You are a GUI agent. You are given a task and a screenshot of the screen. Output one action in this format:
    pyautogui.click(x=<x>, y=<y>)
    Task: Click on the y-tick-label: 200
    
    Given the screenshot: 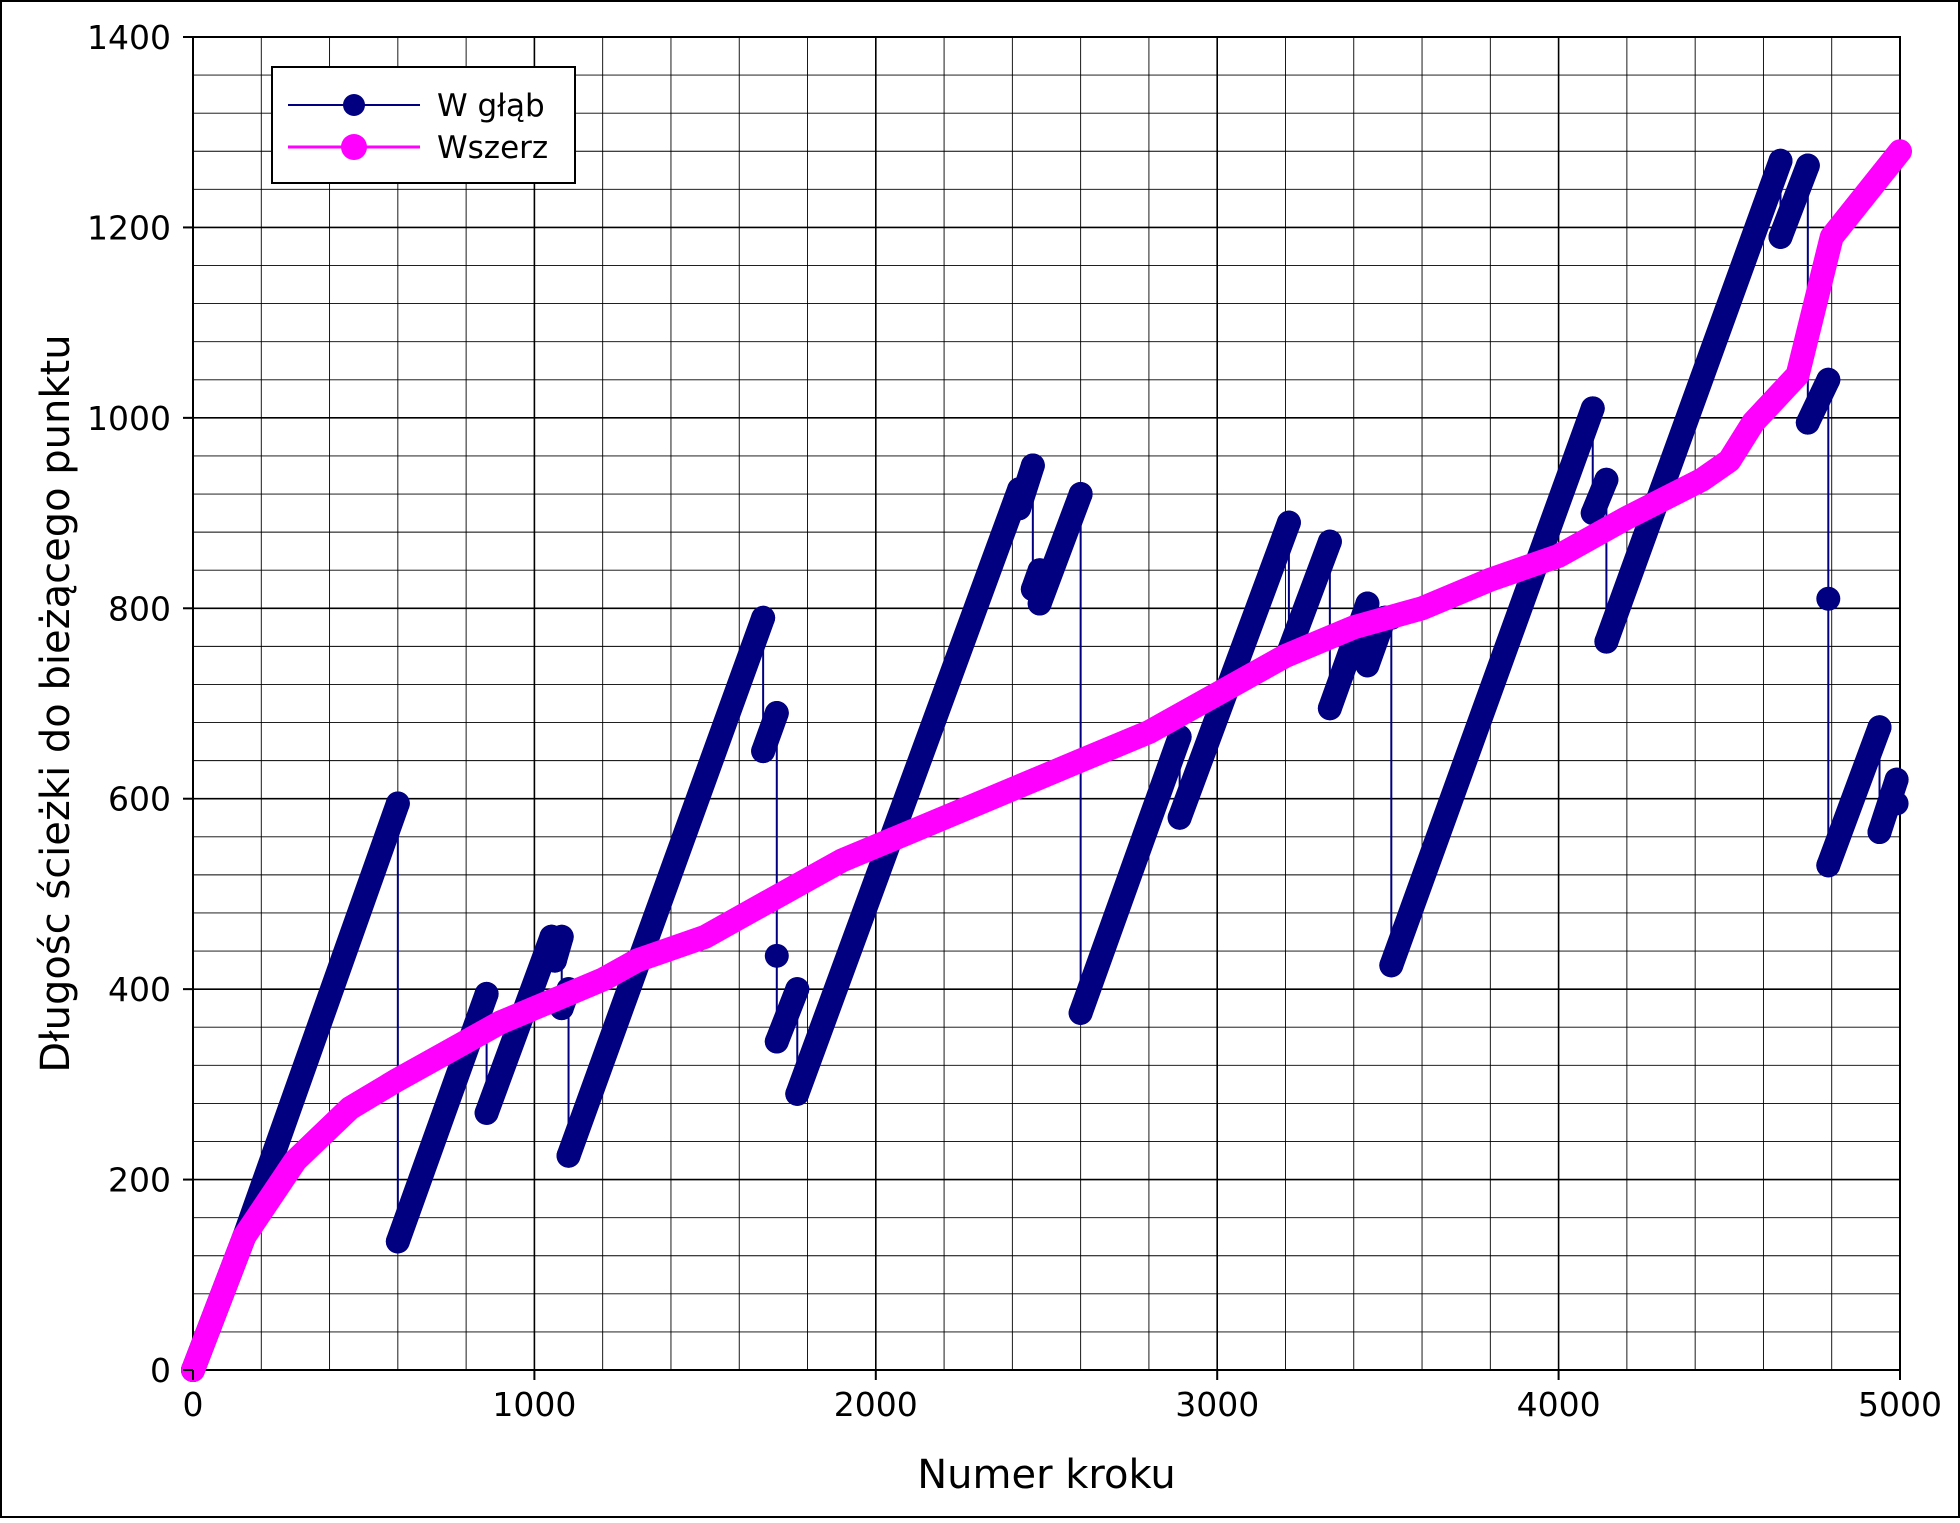 What is the action you would take?
    pyautogui.click(x=139, y=1180)
    